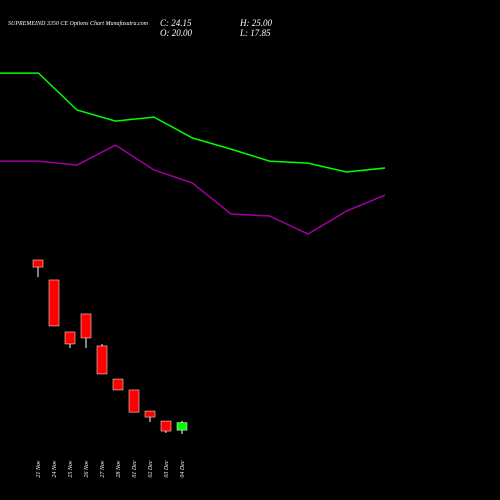 This screenshot has width=500, height=500. Describe the element at coordinates (135, 468) in the screenshot. I see `x-tick-label: 01 Dec` at that location.